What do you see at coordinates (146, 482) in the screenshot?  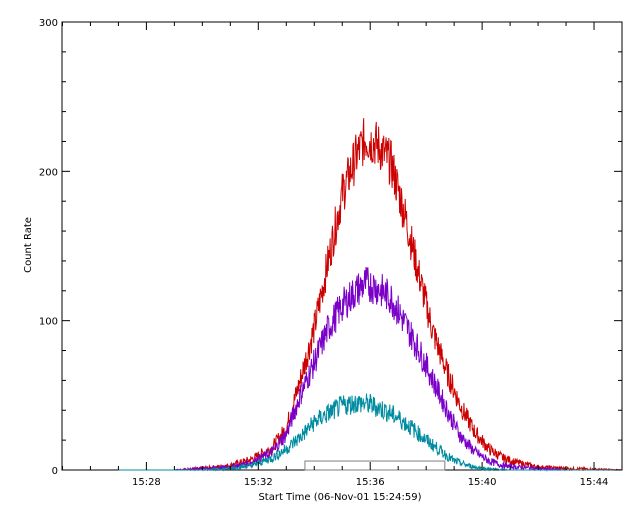 I see `x-tick-label: 15:28` at bounding box center [146, 482].